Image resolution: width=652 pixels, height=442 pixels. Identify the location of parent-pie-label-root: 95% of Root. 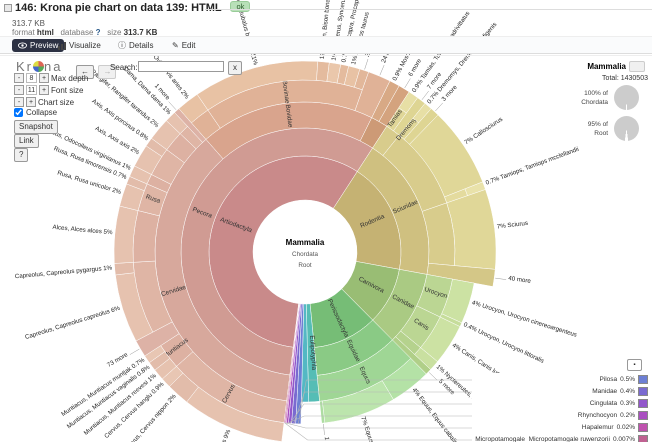
(597, 129).